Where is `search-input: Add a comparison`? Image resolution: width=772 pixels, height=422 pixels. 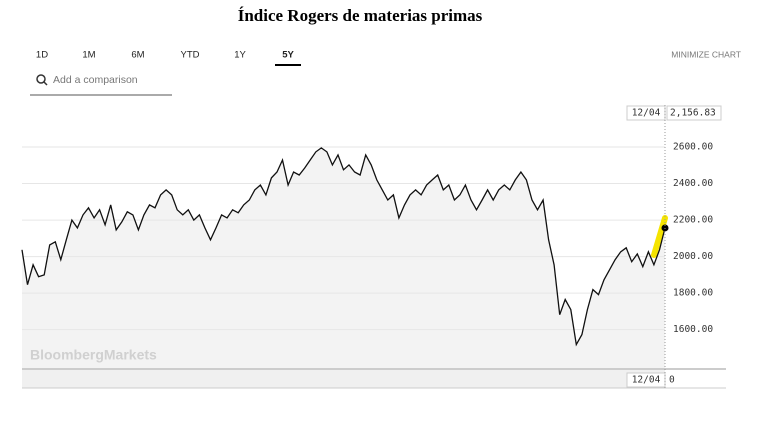 search-input: Add a comparison is located at coordinates (95, 80).